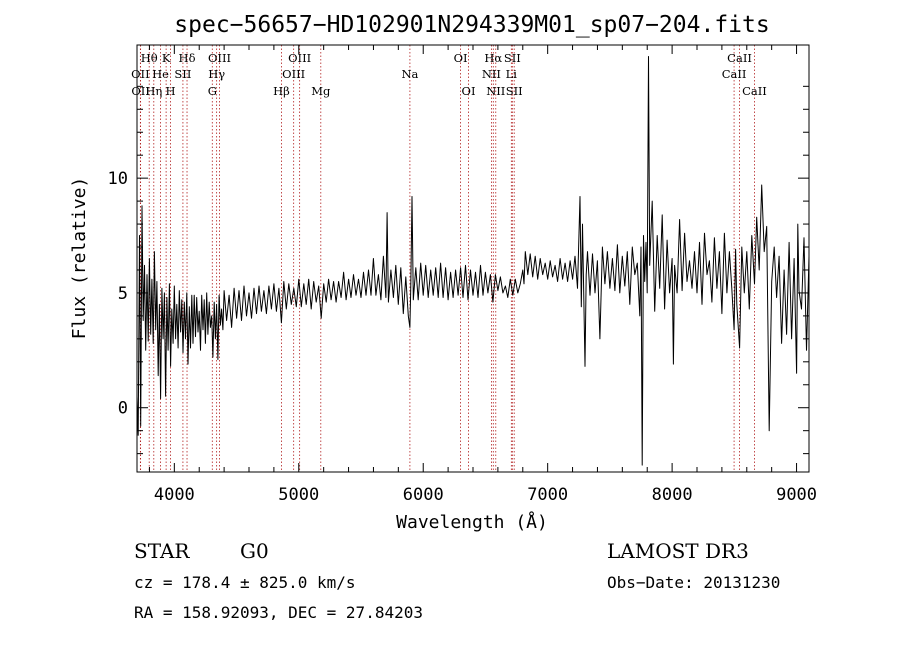 This screenshot has width=900, height=649. Describe the element at coordinates (321, 91) in the screenshot. I see `spectral-line-label: Mg` at that location.